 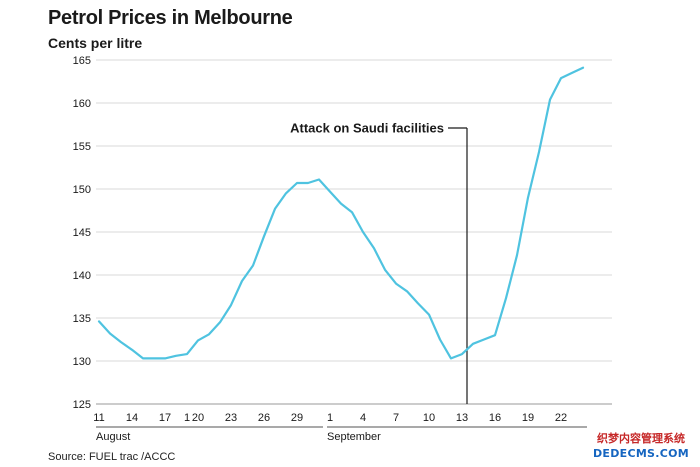 I want to click on period-label: September, so click(x=354, y=437).